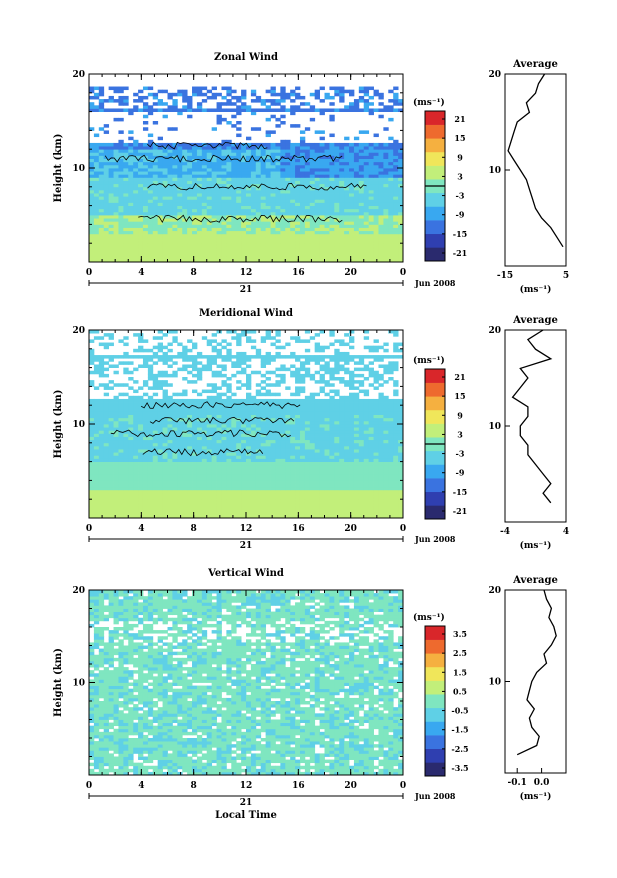 Image resolution: width=617 pixels, height=878 pixels. What do you see at coordinates (141, 273) in the screenshot?
I see `x-tick-label: 4` at bounding box center [141, 273].